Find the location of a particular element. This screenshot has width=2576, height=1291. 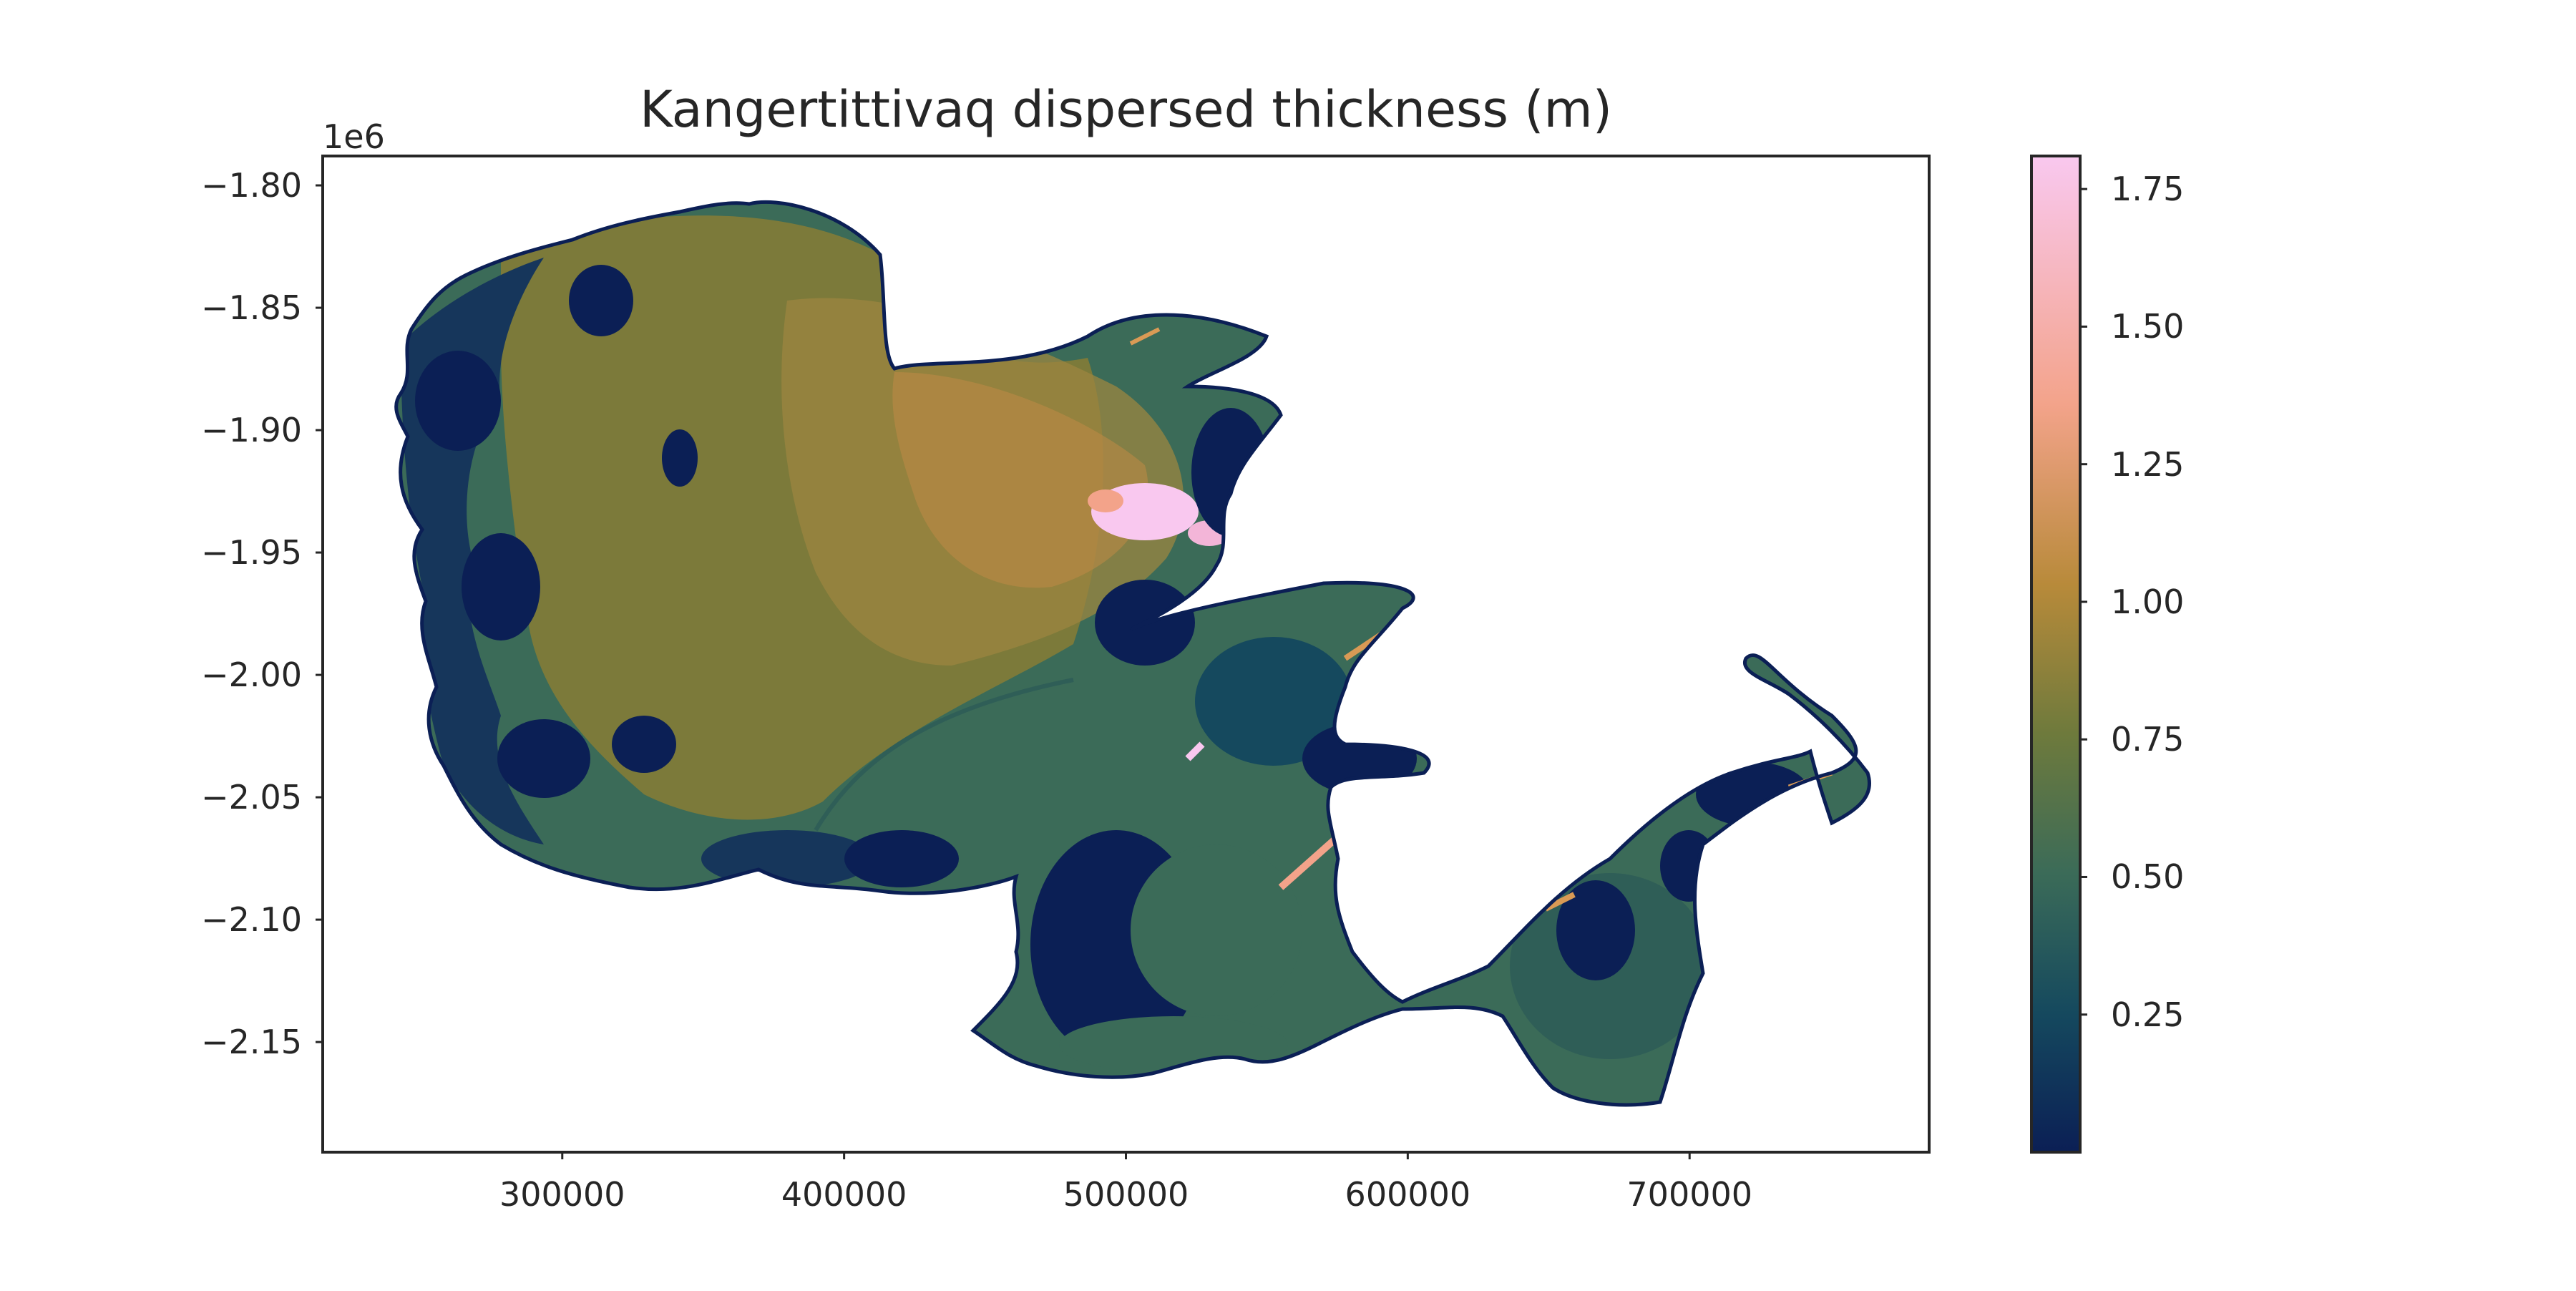

colorbar-gradient is located at coordinates (2056, 654).